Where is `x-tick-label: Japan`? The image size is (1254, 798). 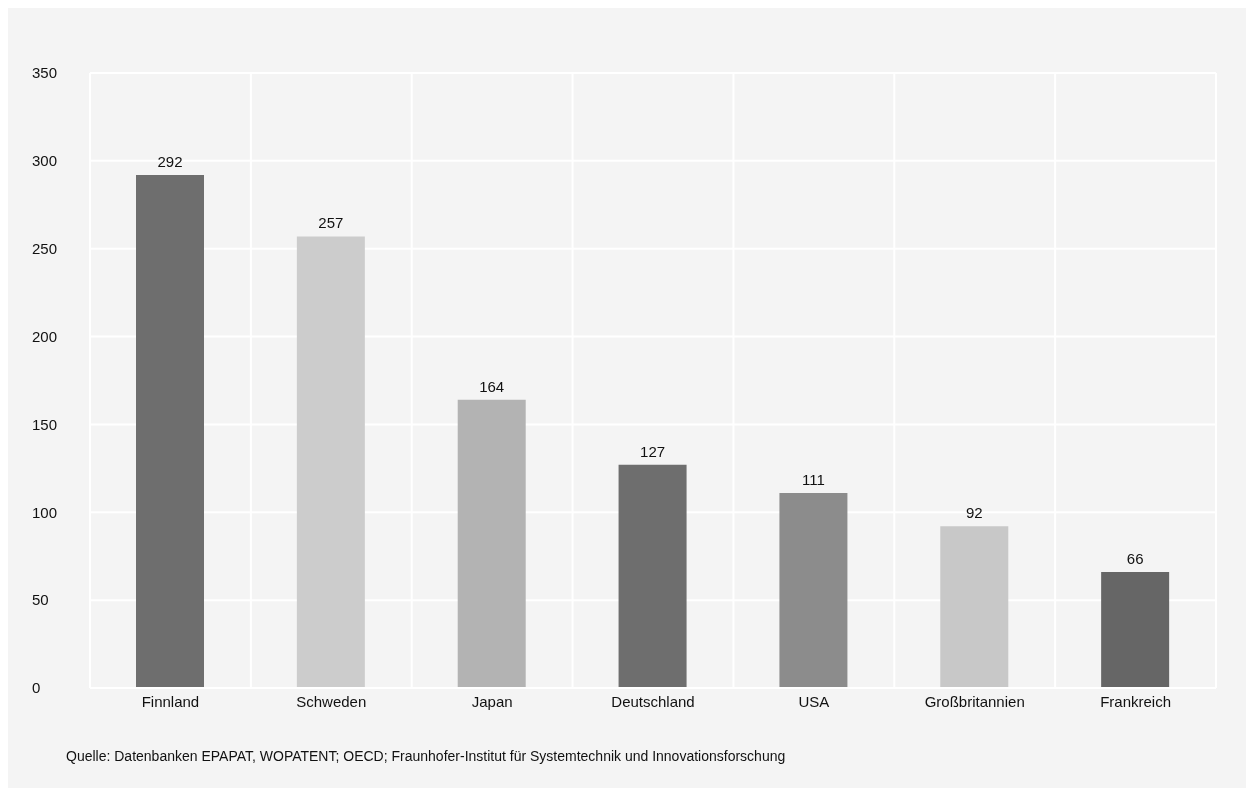 x-tick-label: Japan is located at coordinates (492, 701).